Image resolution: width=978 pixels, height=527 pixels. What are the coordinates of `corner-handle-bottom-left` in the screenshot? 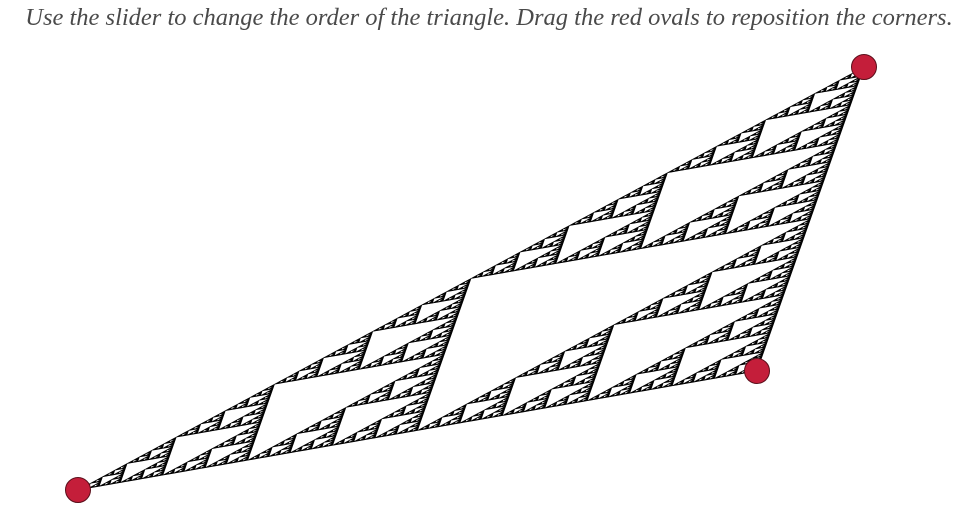 It's located at (78, 490).